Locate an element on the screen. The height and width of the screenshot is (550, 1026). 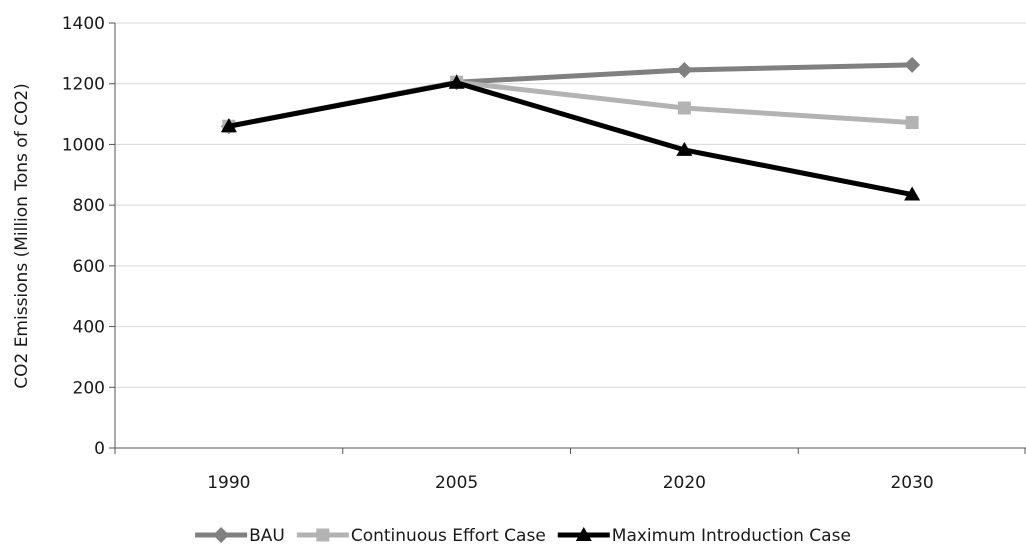
y-tick-label: 800 is located at coordinates (89, 206).